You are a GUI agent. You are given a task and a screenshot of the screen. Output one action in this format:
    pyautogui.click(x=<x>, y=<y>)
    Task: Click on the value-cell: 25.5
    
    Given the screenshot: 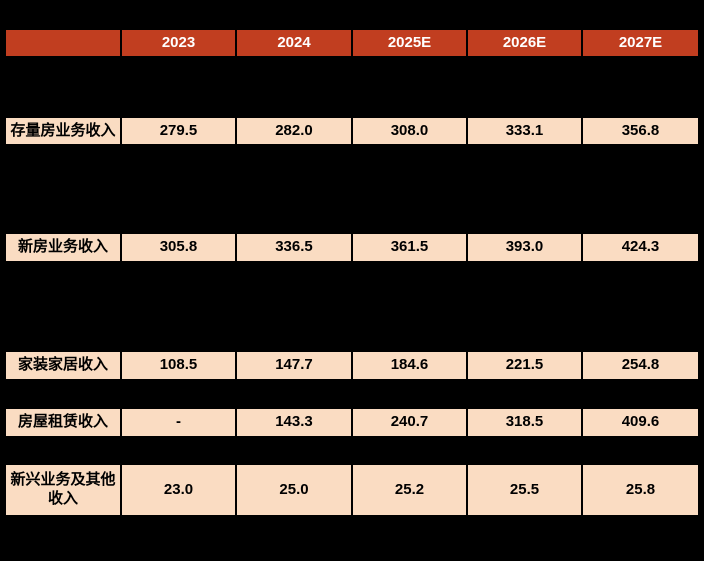 What is the action you would take?
    pyautogui.click(x=524, y=490)
    